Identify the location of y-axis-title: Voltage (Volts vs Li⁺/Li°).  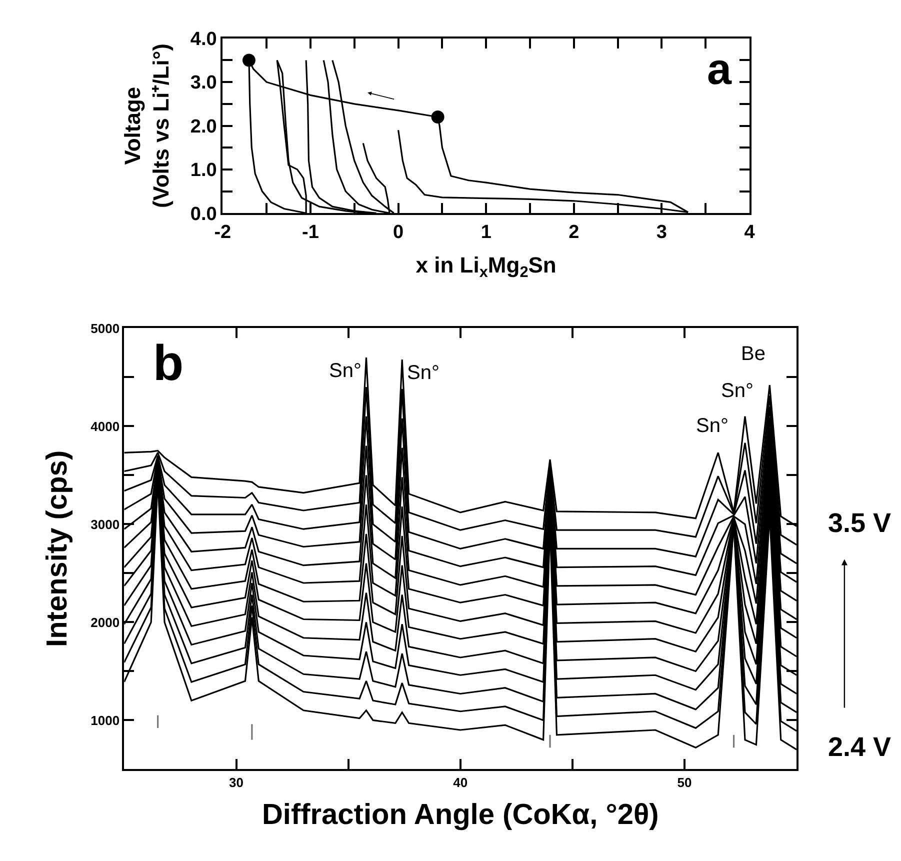
(147, 126).